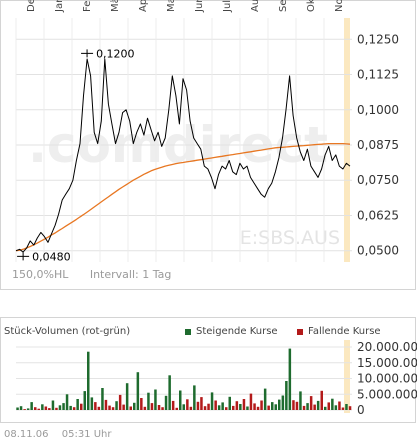  What do you see at coordinates (100, 274) in the screenshot?
I see `chart-stats: 150,0%HL Intervall: 1 Tag` at bounding box center [100, 274].